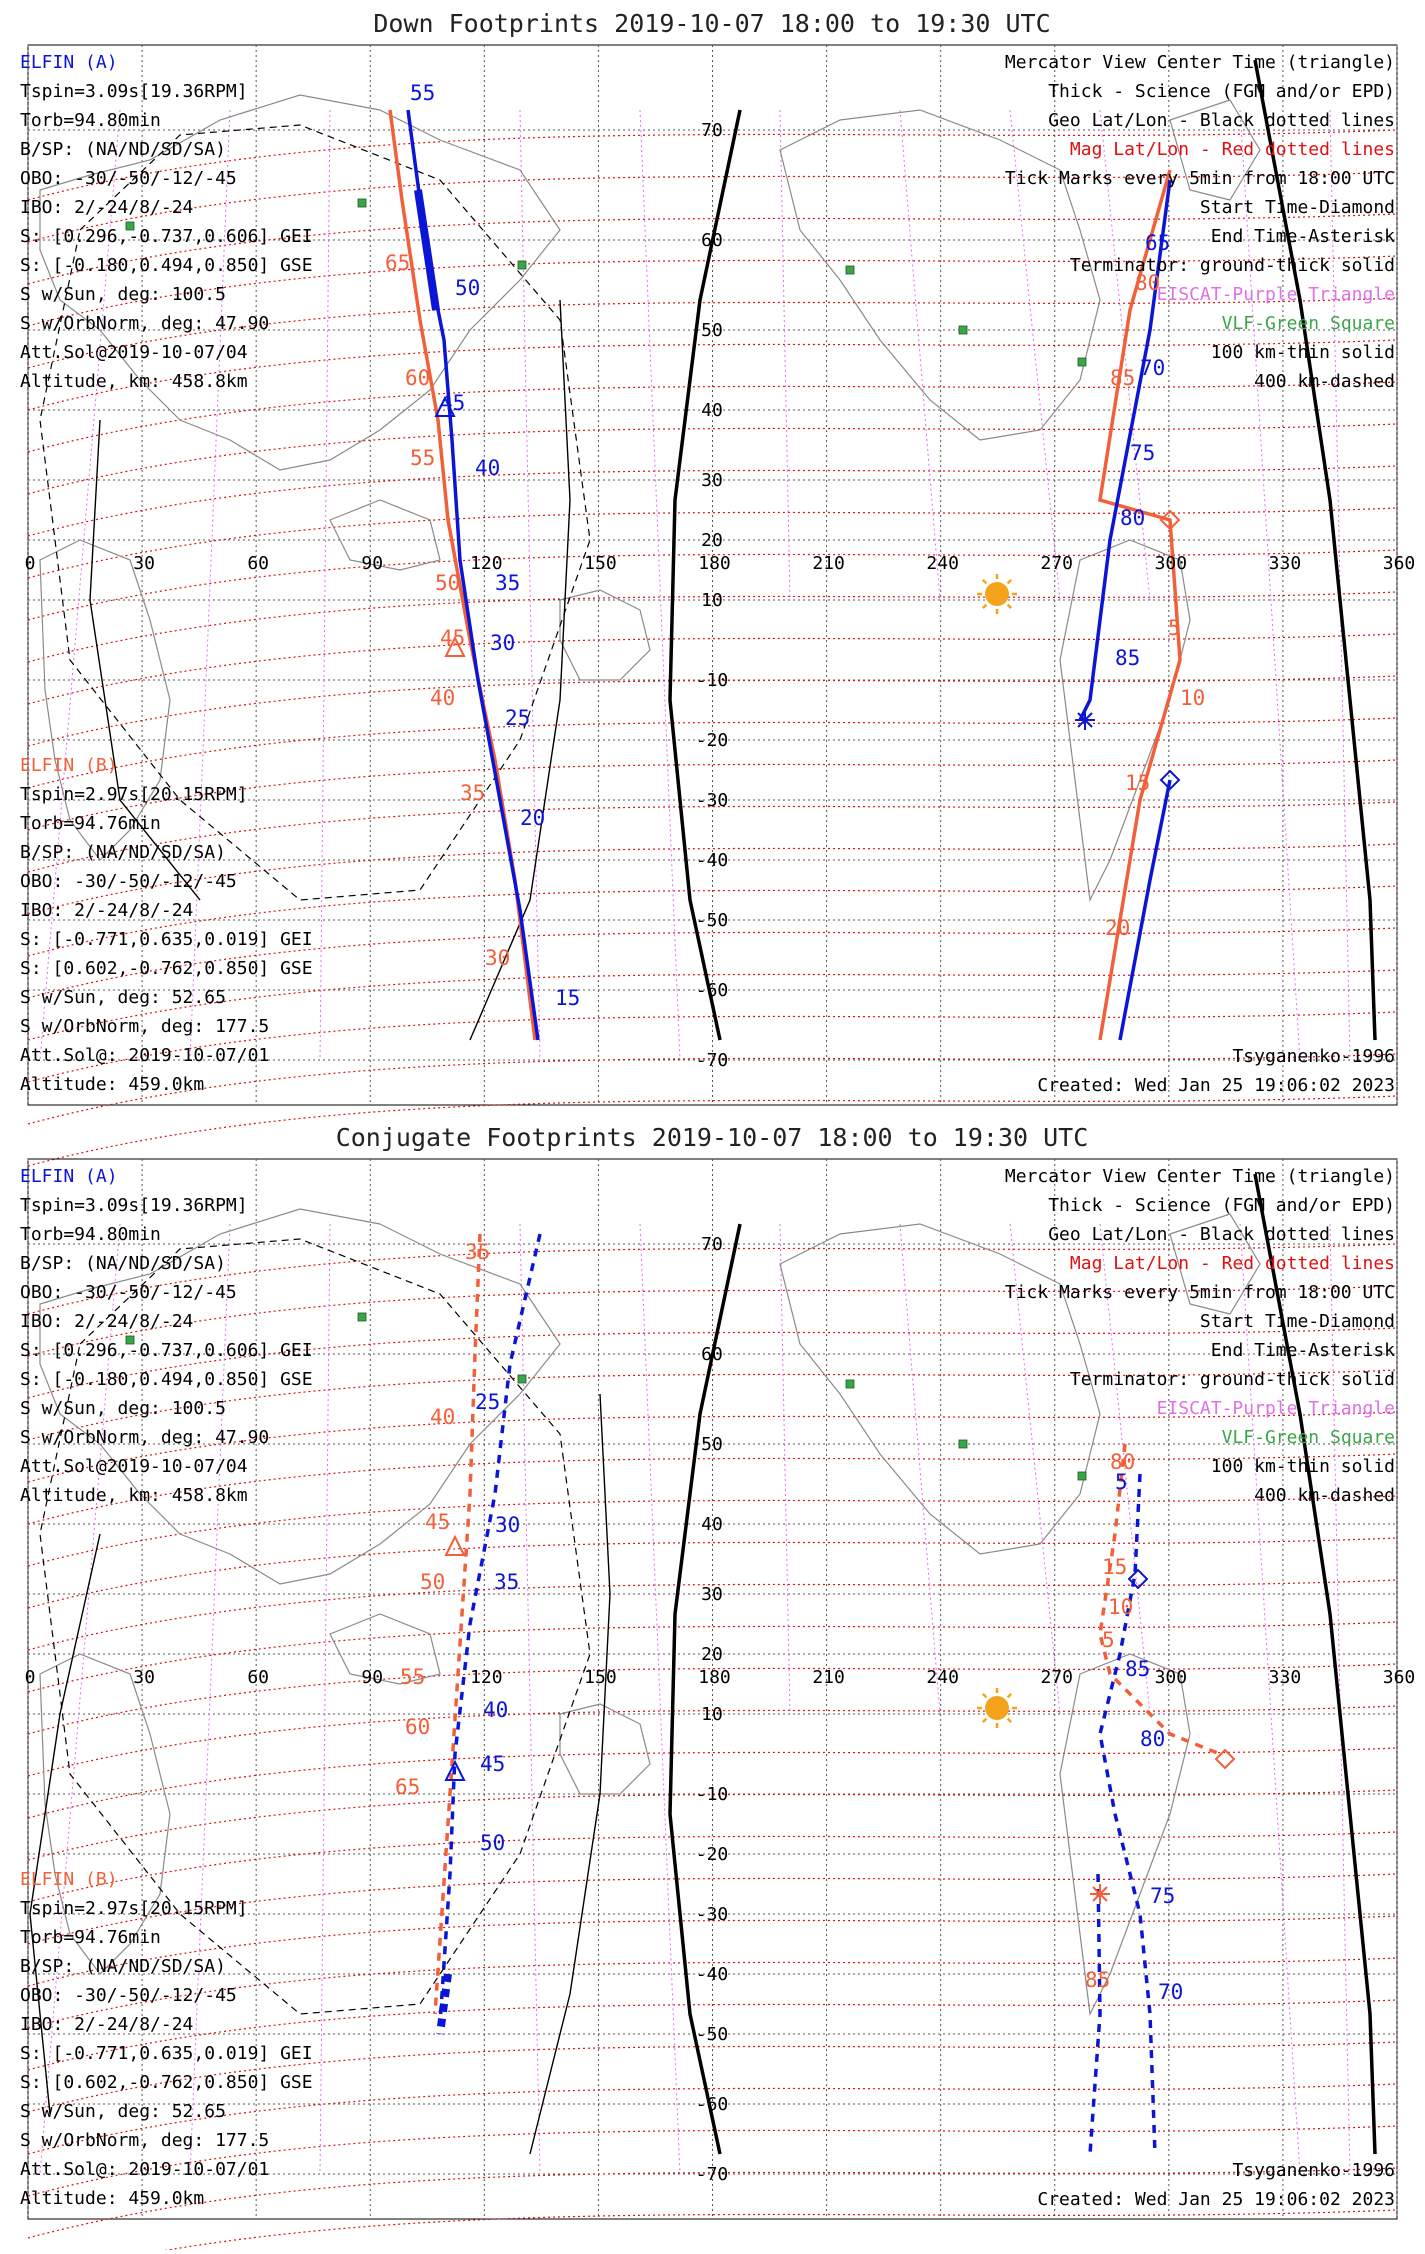 The height and width of the screenshot is (2254, 1425). What do you see at coordinates (712, 130) in the screenshot?
I see `lat-tick-label: 70` at bounding box center [712, 130].